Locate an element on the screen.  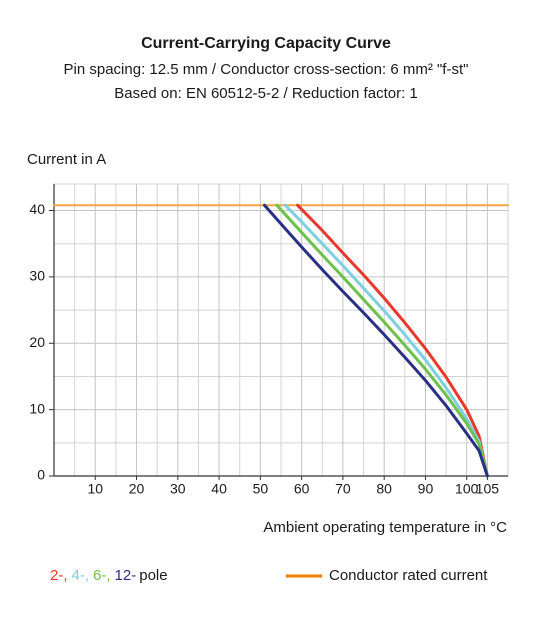
y-tick-label: 20 is located at coordinates (37, 342).